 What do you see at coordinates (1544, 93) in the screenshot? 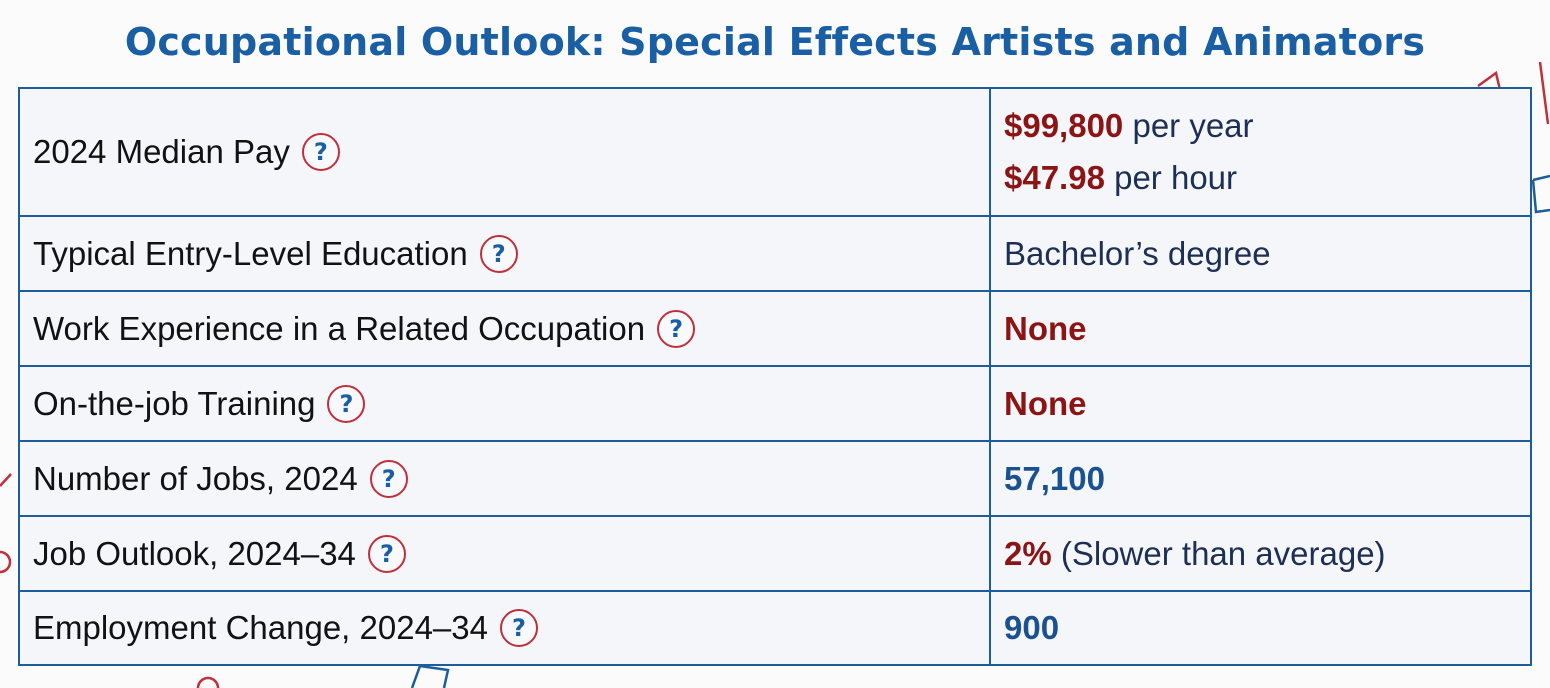
I see `decor-line-right` at bounding box center [1544, 93].